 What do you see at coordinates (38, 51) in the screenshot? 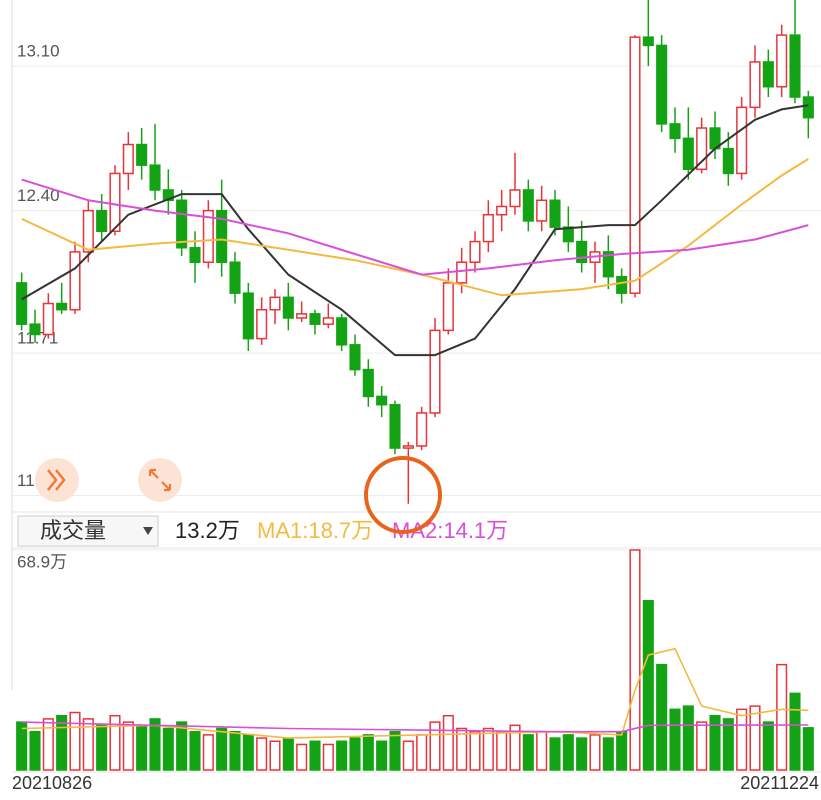
I see `y-tick-label: 13.10` at bounding box center [38, 51].